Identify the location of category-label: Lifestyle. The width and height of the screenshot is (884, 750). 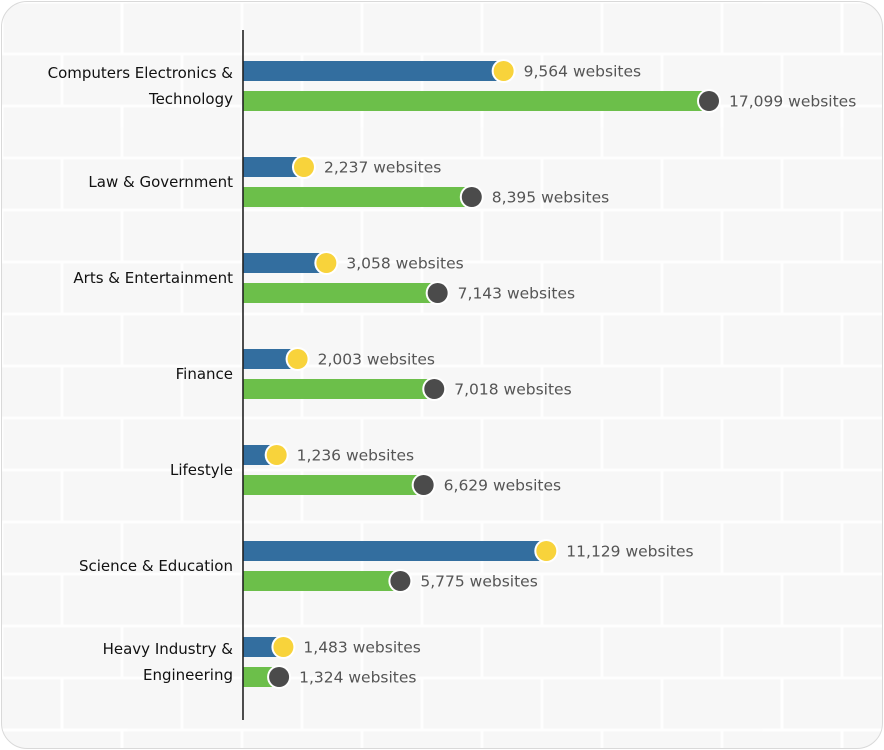
(201, 470).